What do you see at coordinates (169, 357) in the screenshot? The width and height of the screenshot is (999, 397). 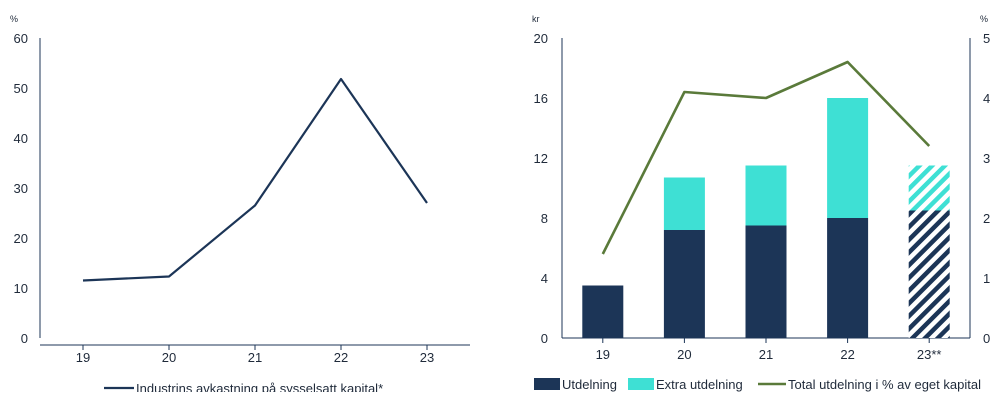 I see `left-x-tick-label: 20` at bounding box center [169, 357].